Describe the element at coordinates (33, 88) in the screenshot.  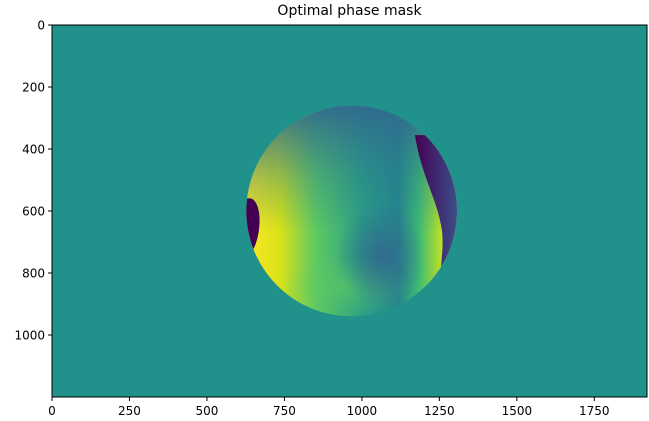
I see `y-tick-label: 200` at that location.